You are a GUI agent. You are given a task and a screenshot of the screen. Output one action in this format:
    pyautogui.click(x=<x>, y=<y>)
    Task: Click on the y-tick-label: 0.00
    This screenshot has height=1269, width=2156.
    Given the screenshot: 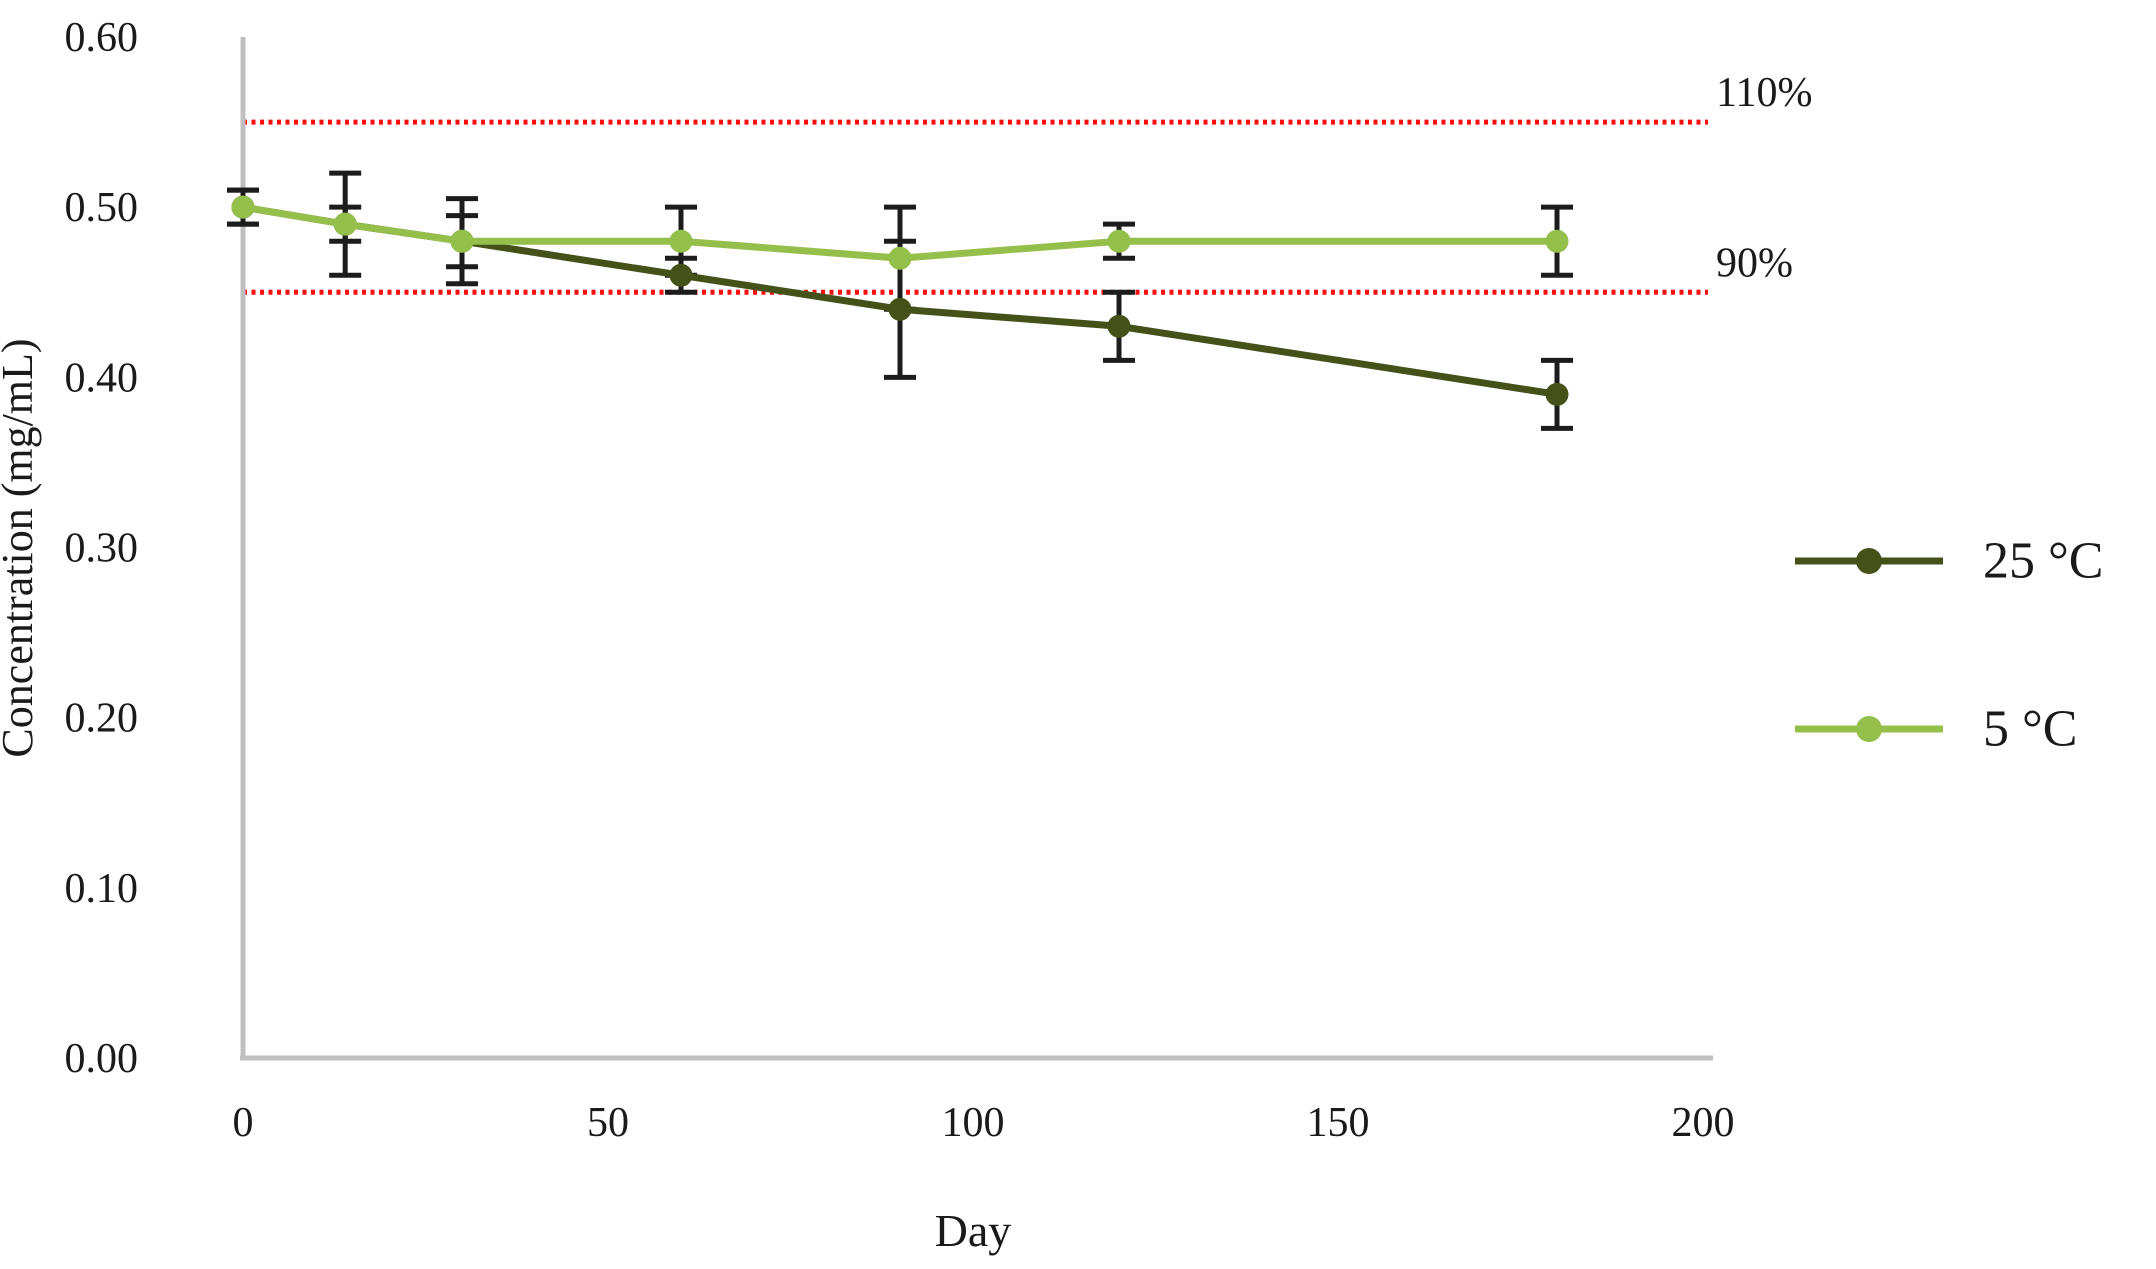 What is the action you would take?
    pyautogui.click(x=102, y=1059)
    